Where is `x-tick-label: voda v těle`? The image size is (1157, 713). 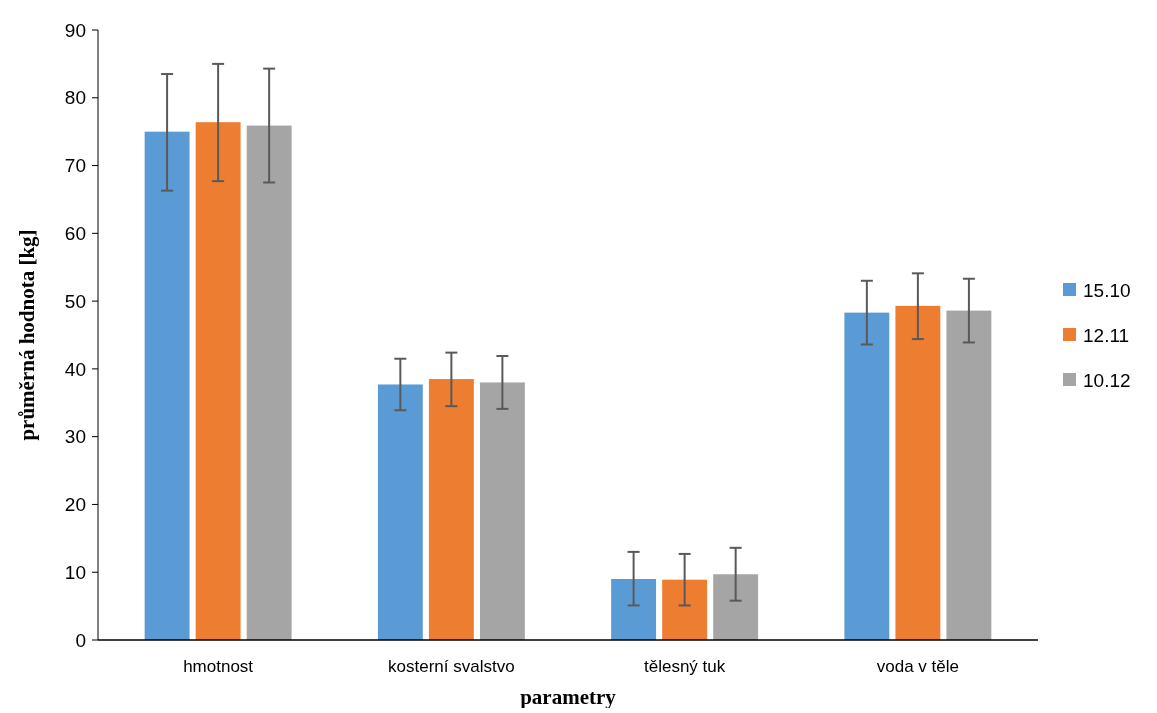
x-tick-label: voda v těle is located at coordinates (917, 666).